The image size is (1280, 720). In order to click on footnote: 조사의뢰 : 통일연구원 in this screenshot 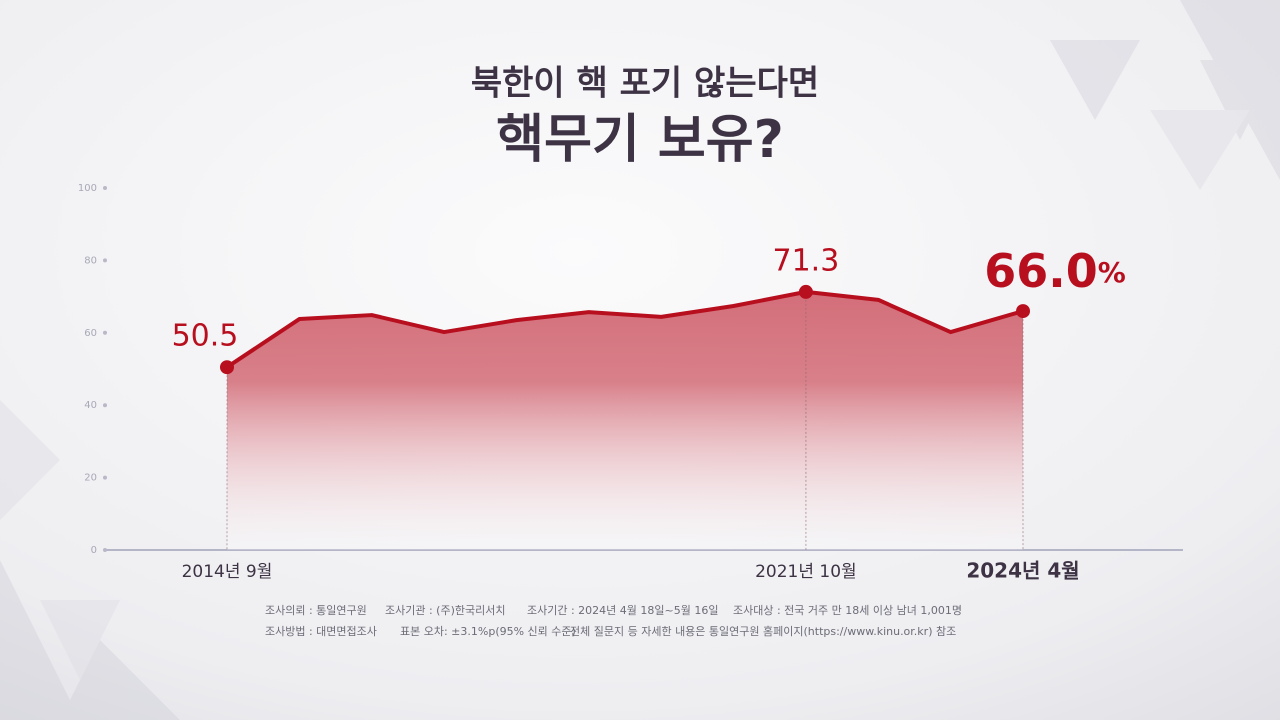, I will do `click(316, 610)`.